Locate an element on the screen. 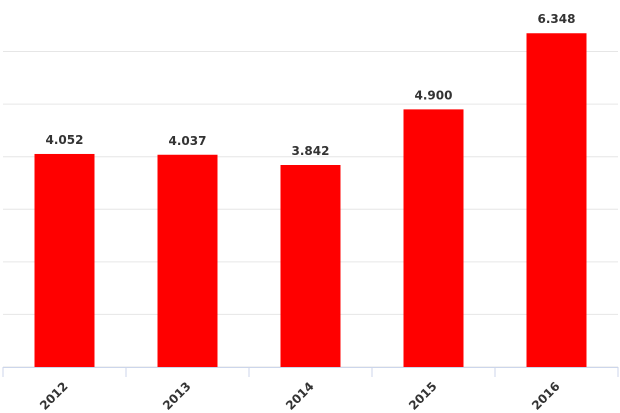  x-tick-label: 2016 is located at coordinates (546, 396).